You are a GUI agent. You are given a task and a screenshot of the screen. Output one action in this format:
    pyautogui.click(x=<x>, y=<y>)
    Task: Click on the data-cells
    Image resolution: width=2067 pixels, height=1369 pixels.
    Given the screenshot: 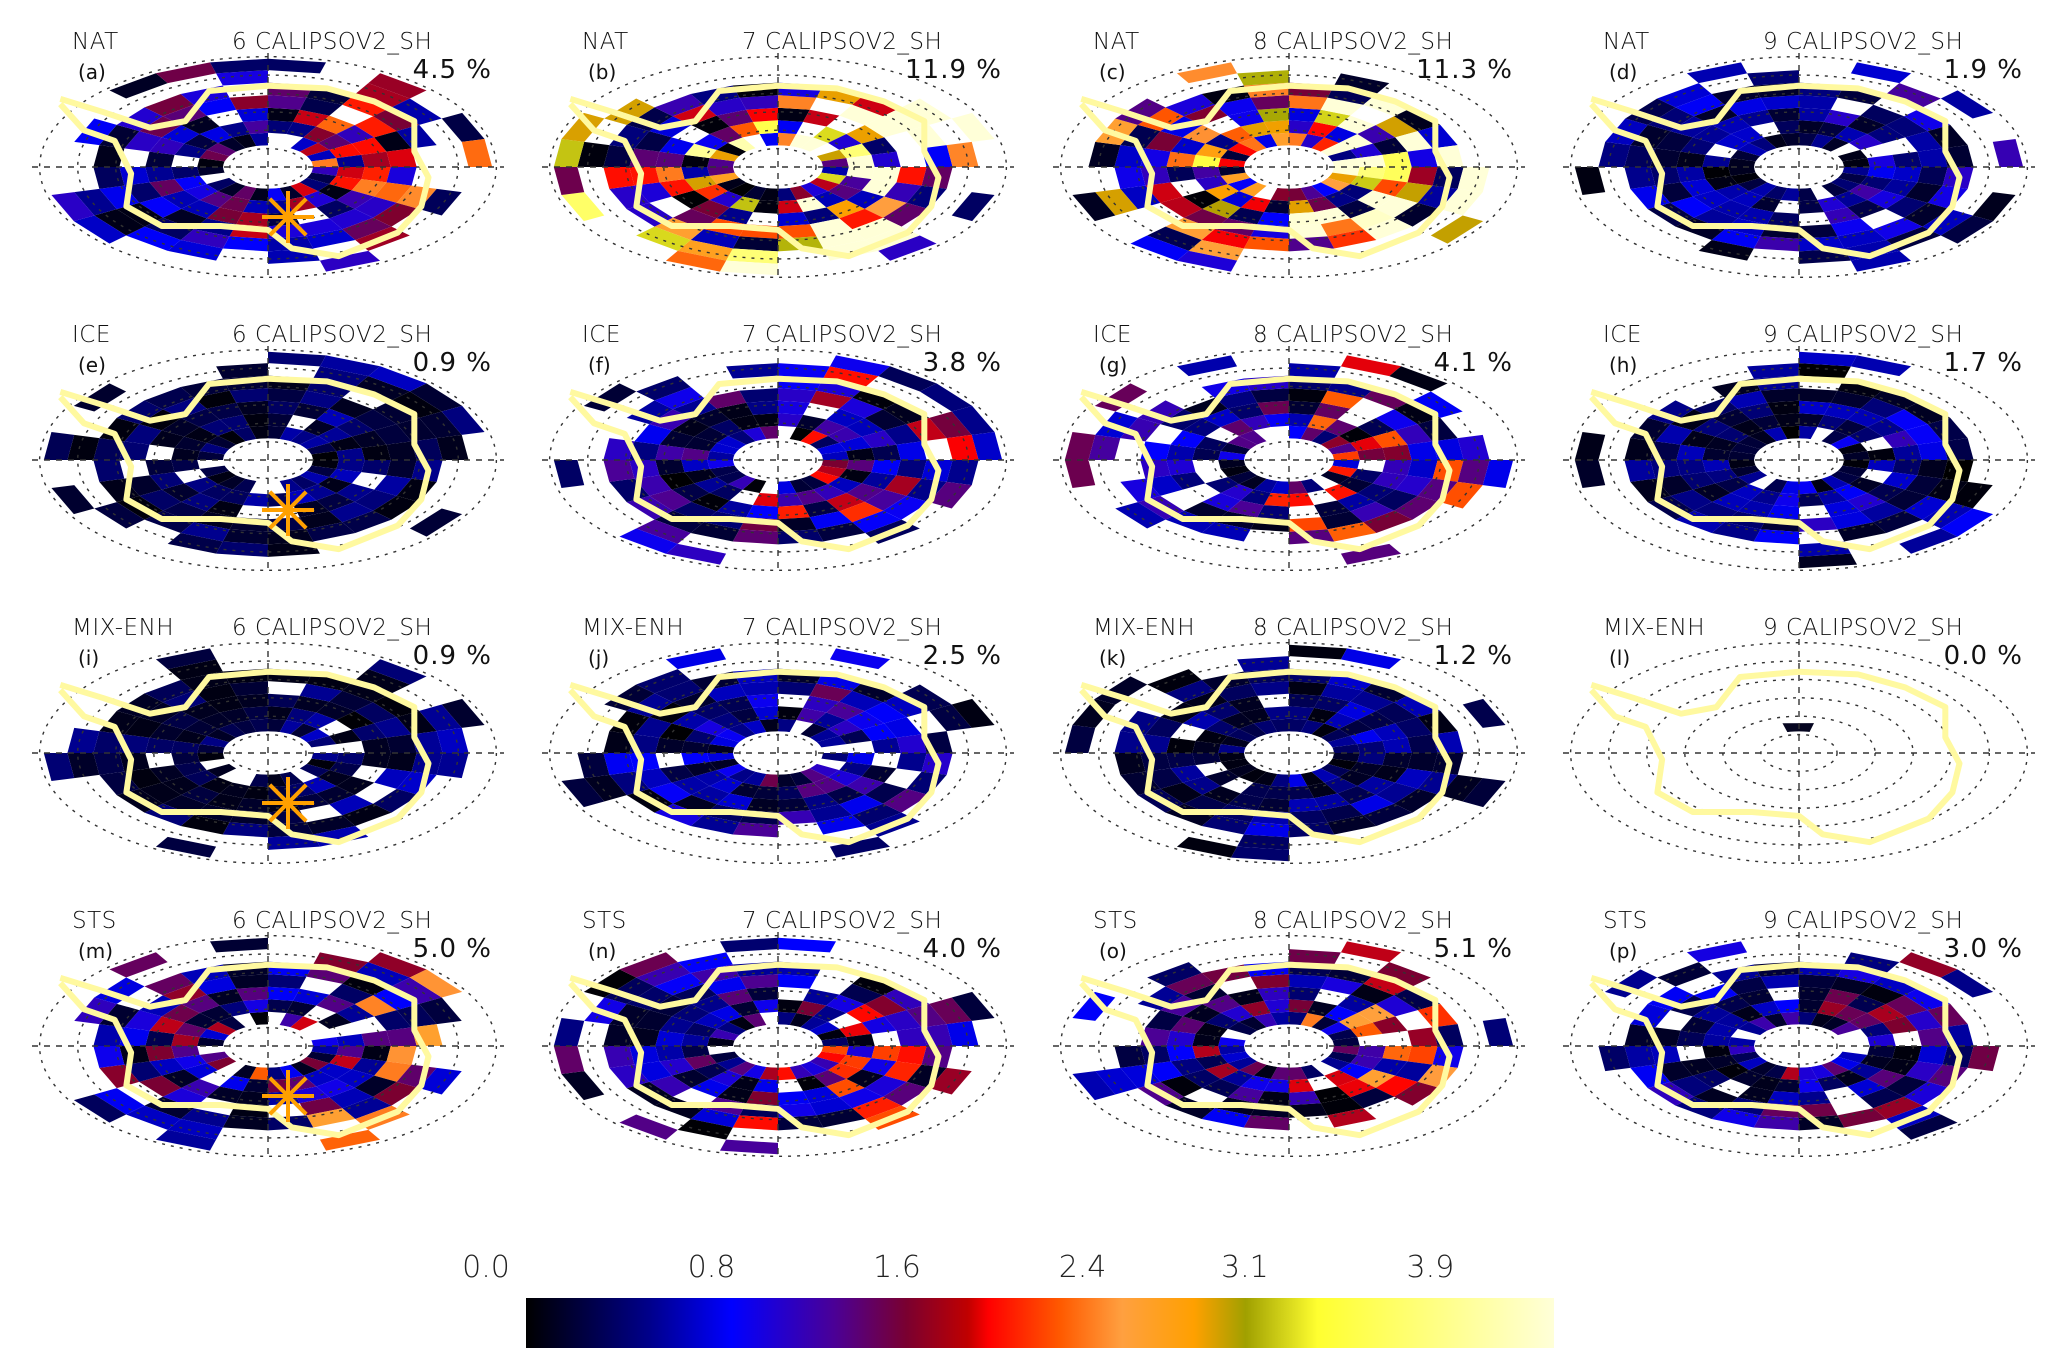 What is the action you would take?
    pyautogui.click(x=774, y=1046)
    